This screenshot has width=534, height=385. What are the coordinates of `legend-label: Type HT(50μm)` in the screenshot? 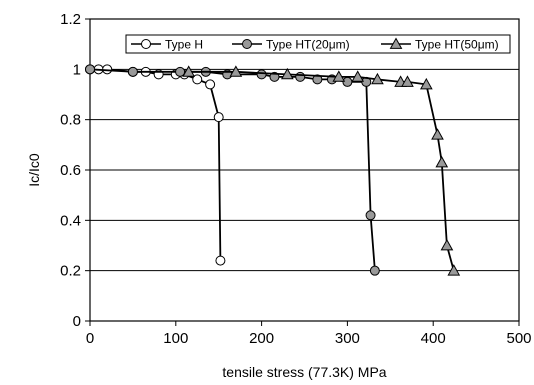 It's located at (457, 45).